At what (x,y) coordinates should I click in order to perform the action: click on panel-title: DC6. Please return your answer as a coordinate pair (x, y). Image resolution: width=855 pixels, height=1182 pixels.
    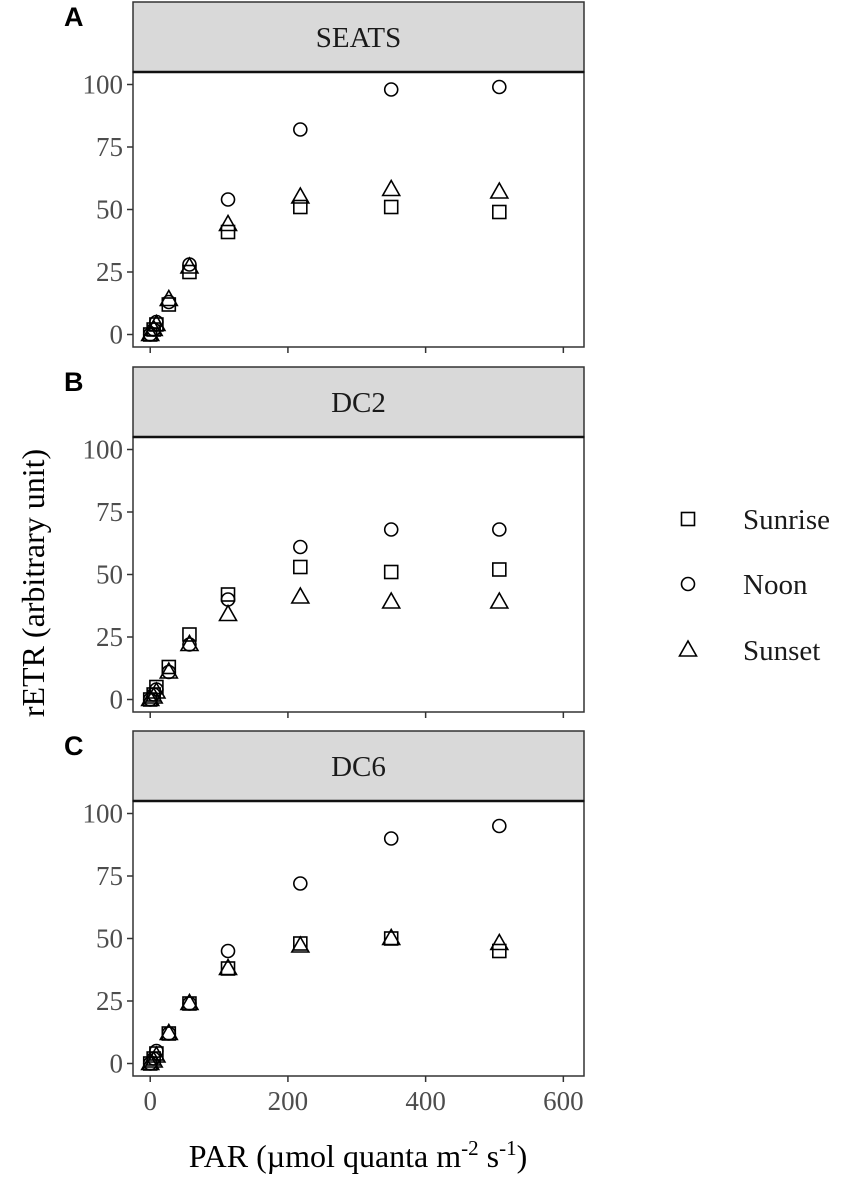
    Looking at the image, I should click on (358, 767).